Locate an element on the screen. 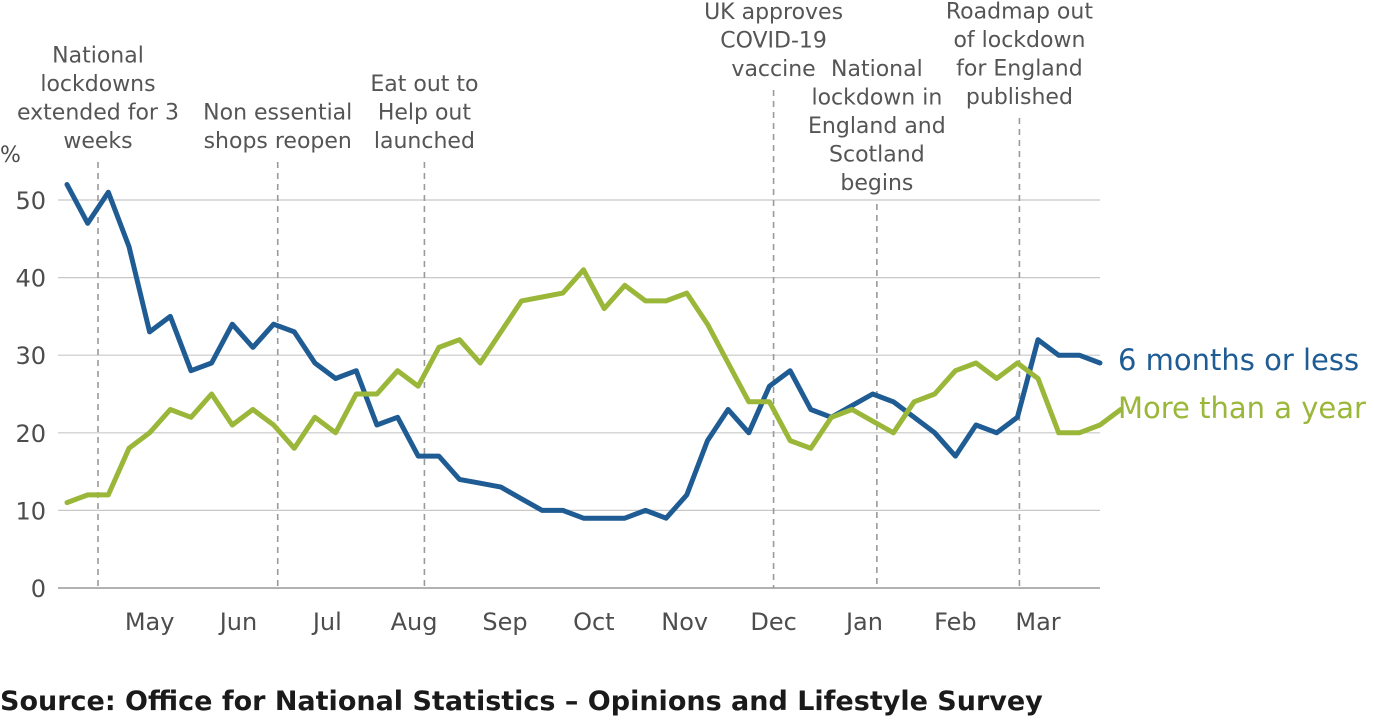 This screenshot has width=1374, height=723. annotation-text: for England is located at coordinates (1019, 69).